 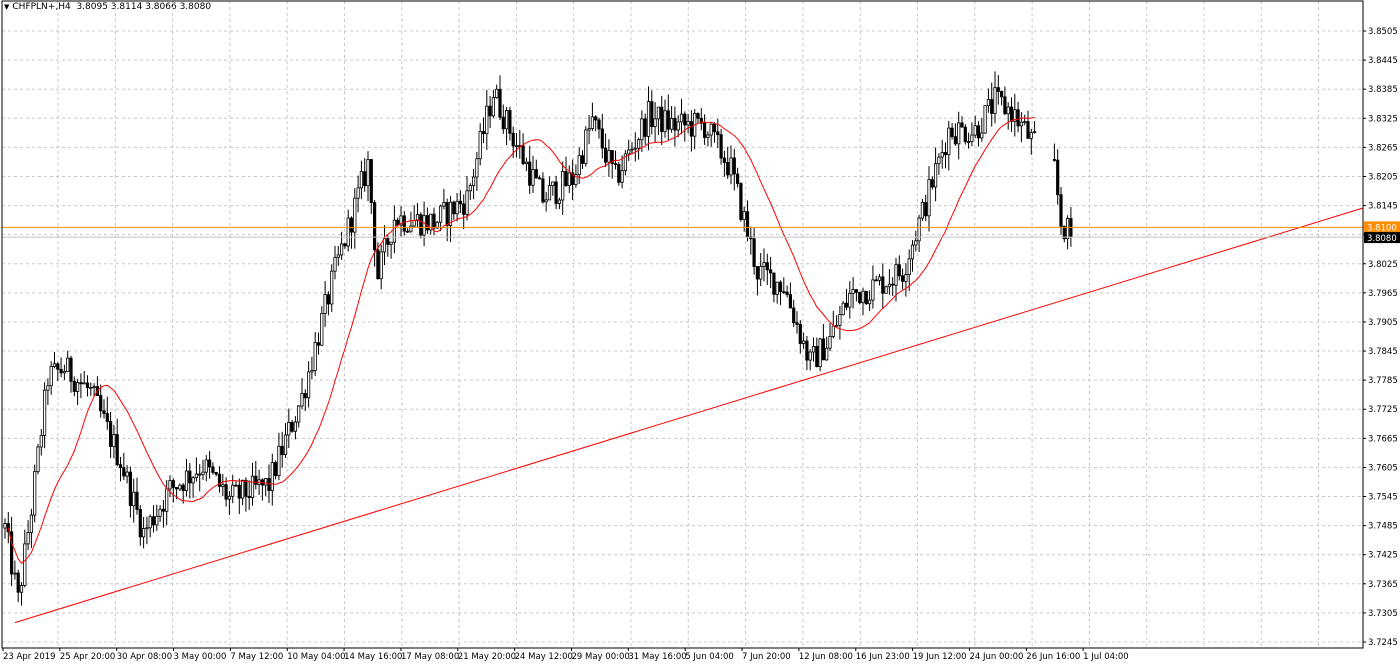 What do you see at coordinates (373, 657) in the screenshot?
I see `x-tick-label: 14 May 16:00` at bounding box center [373, 657].